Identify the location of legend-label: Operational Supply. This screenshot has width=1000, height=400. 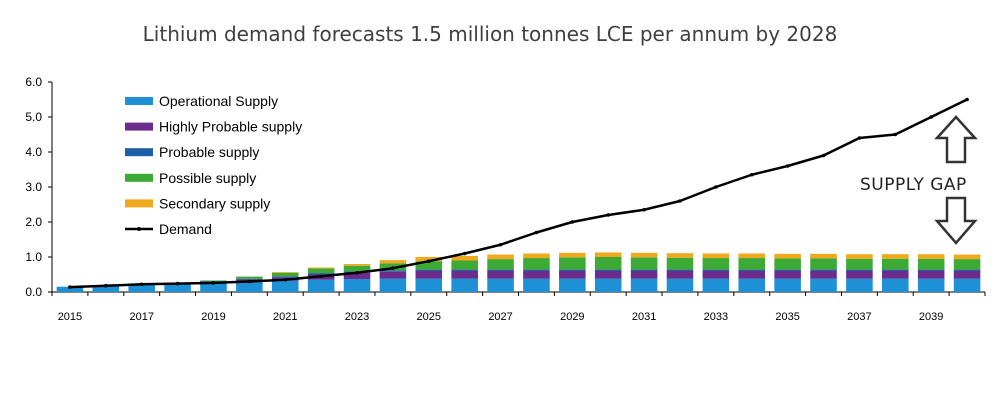
(218, 101).